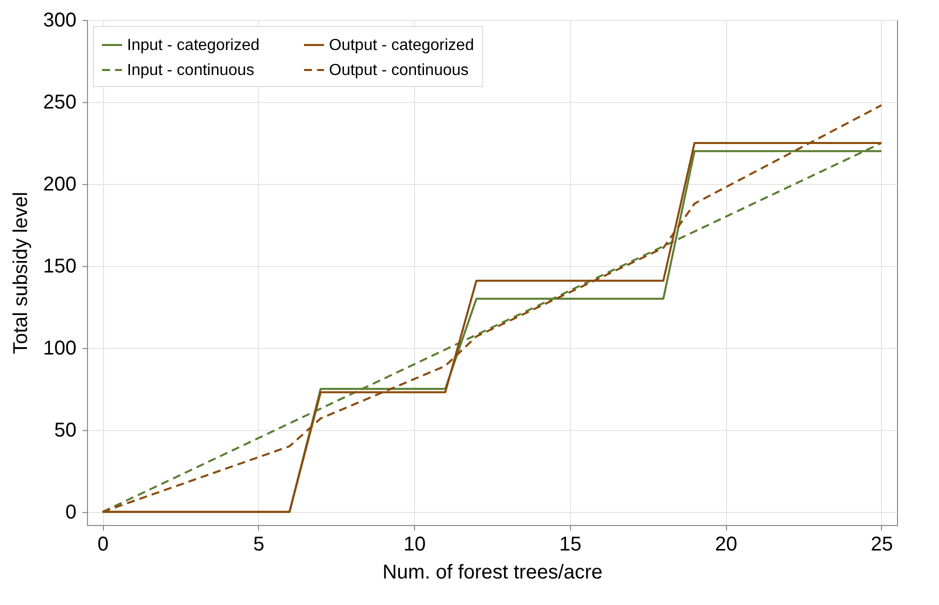 Image resolution: width=939 pixels, height=605 pixels. What do you see at coordinates (882, 545) in the screenshot?
I see `x-tick-label: 25` at bounding box center [882, 545].